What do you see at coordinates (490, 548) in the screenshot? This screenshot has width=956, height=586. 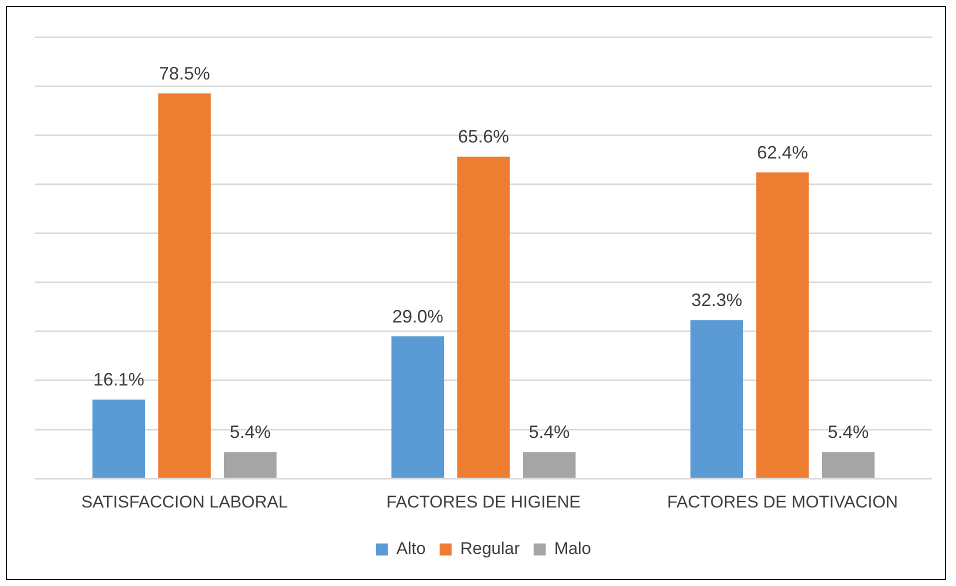 I see `legend-label: Regular` at bounding box center [490, 548].